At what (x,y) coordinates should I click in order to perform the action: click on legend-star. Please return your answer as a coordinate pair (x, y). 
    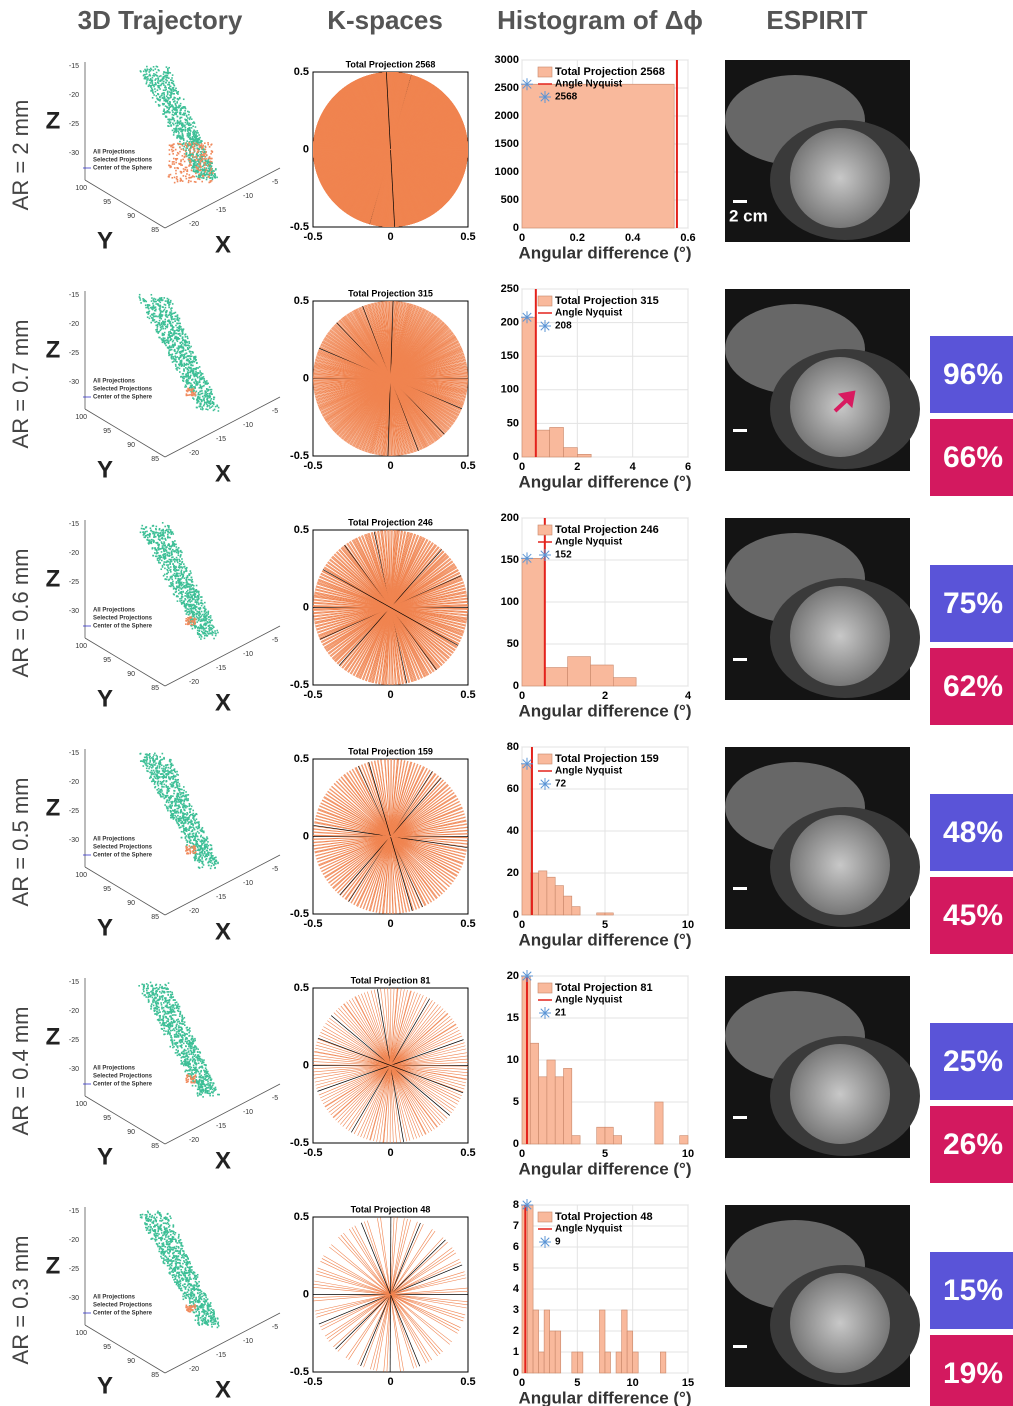
    Looking at the image, I should click on (545, 97).